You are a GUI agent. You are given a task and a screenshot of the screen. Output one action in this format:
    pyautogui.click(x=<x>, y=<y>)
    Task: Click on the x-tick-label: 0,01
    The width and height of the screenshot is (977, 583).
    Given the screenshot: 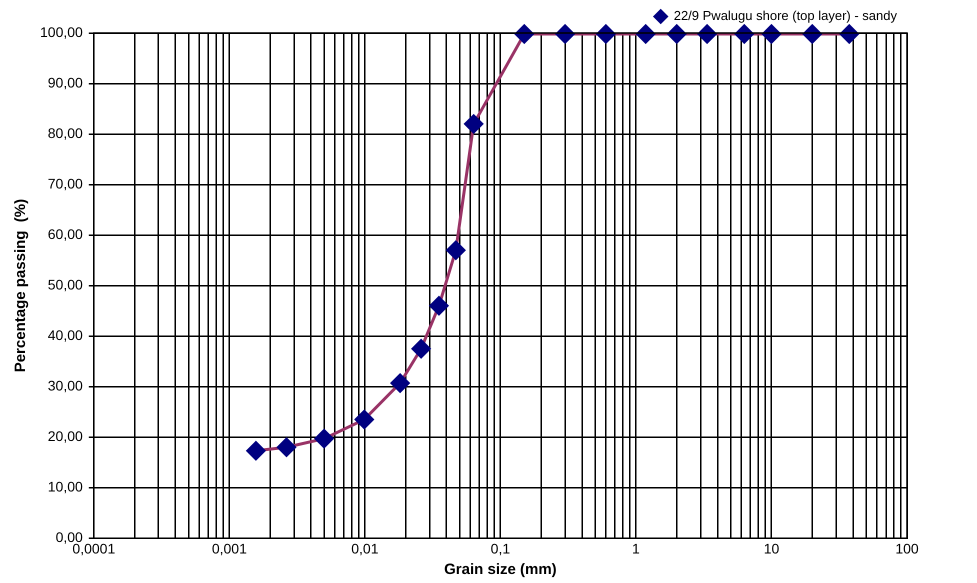 What is the action you would take?
    pyautogui.click(x=365, y=548)
    